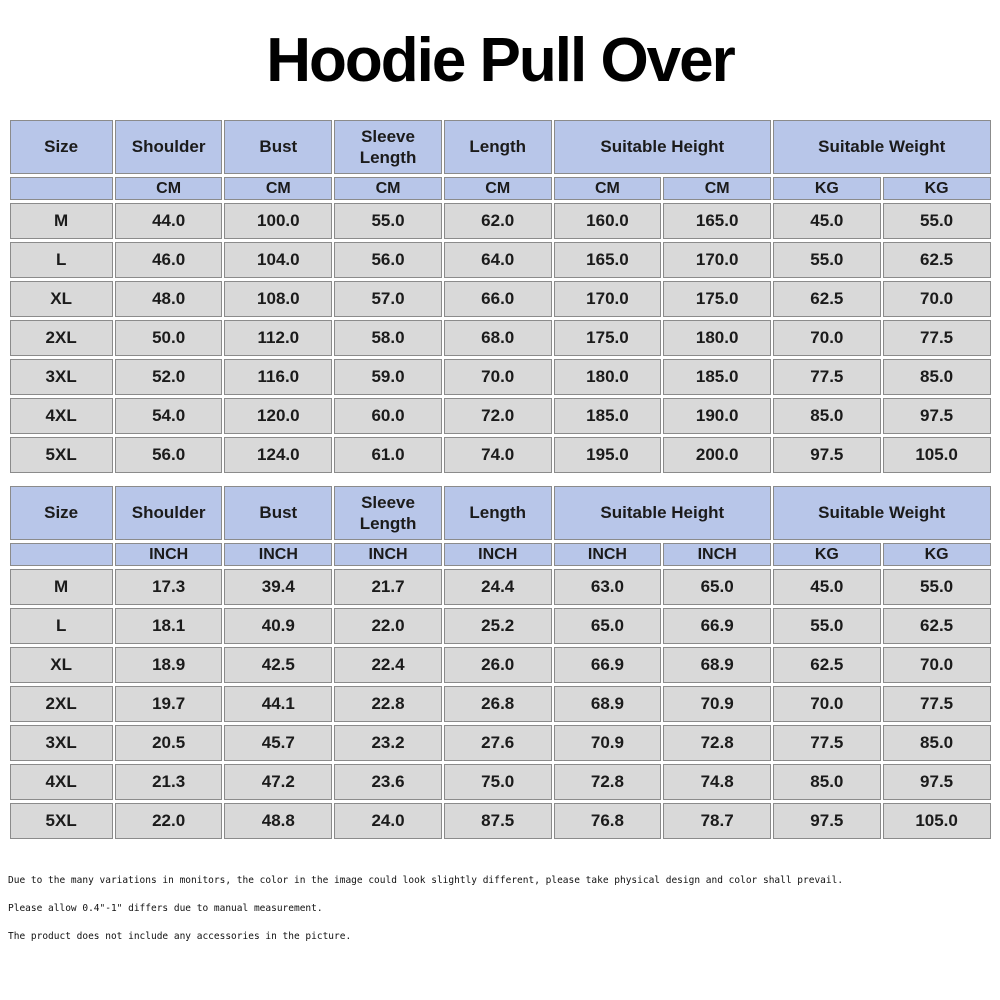 The height and width of the screenshot is (1000, 1000). Describe the element at coordinates (388, 665) in the screenshot. I see `value-cell: 22.4` at that location.